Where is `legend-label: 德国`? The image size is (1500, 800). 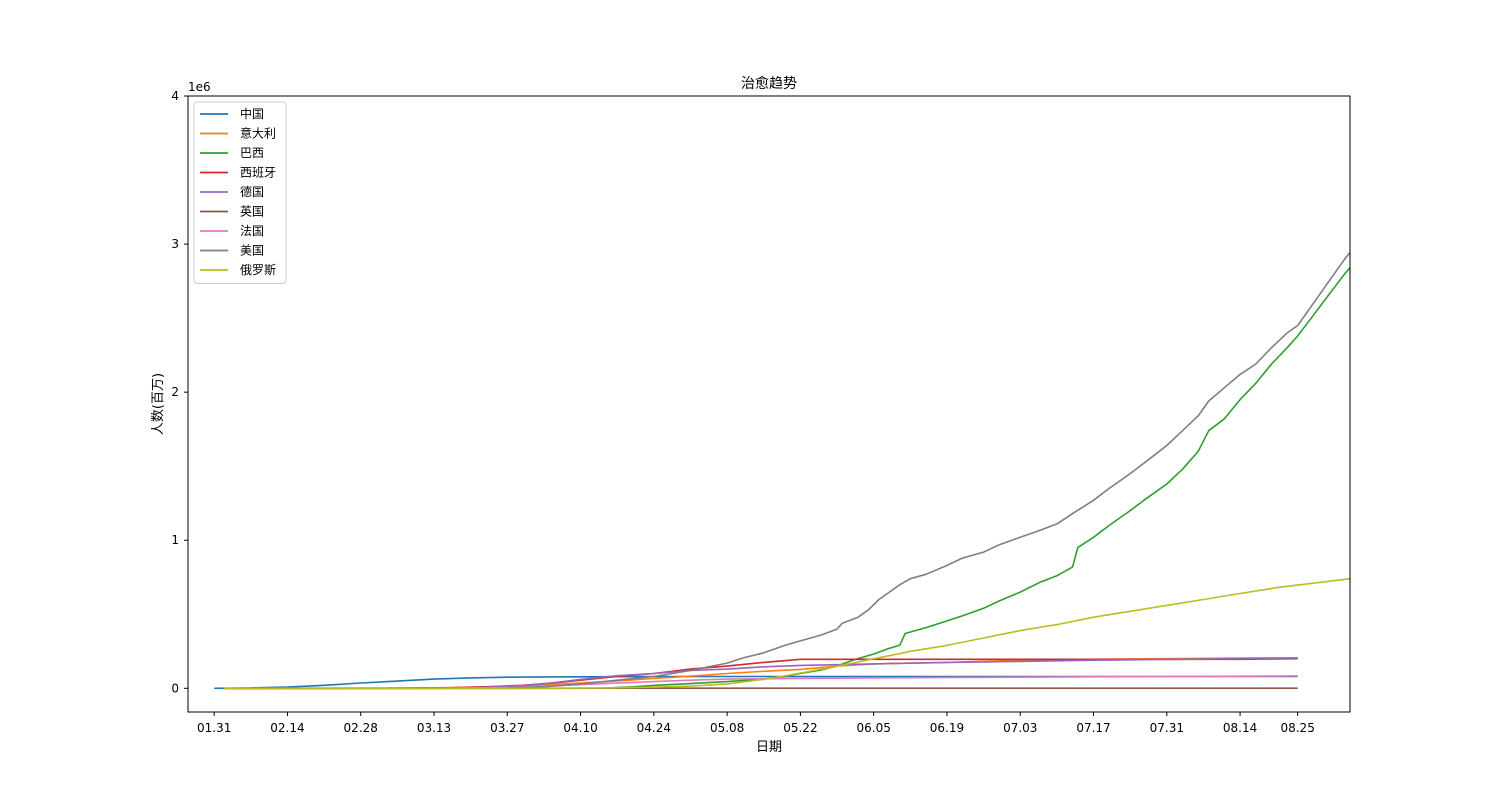 legend-label: 德国 is located at coordinates (252, 191).